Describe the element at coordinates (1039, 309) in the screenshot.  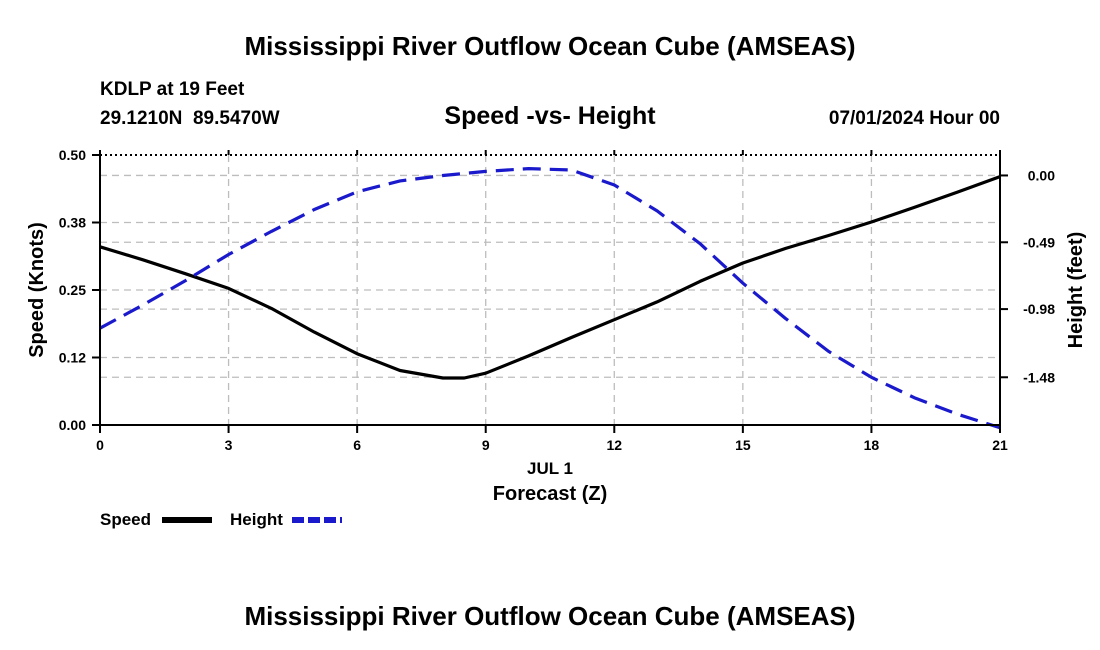
I see `y2-tick-label: -0.98` at that location.